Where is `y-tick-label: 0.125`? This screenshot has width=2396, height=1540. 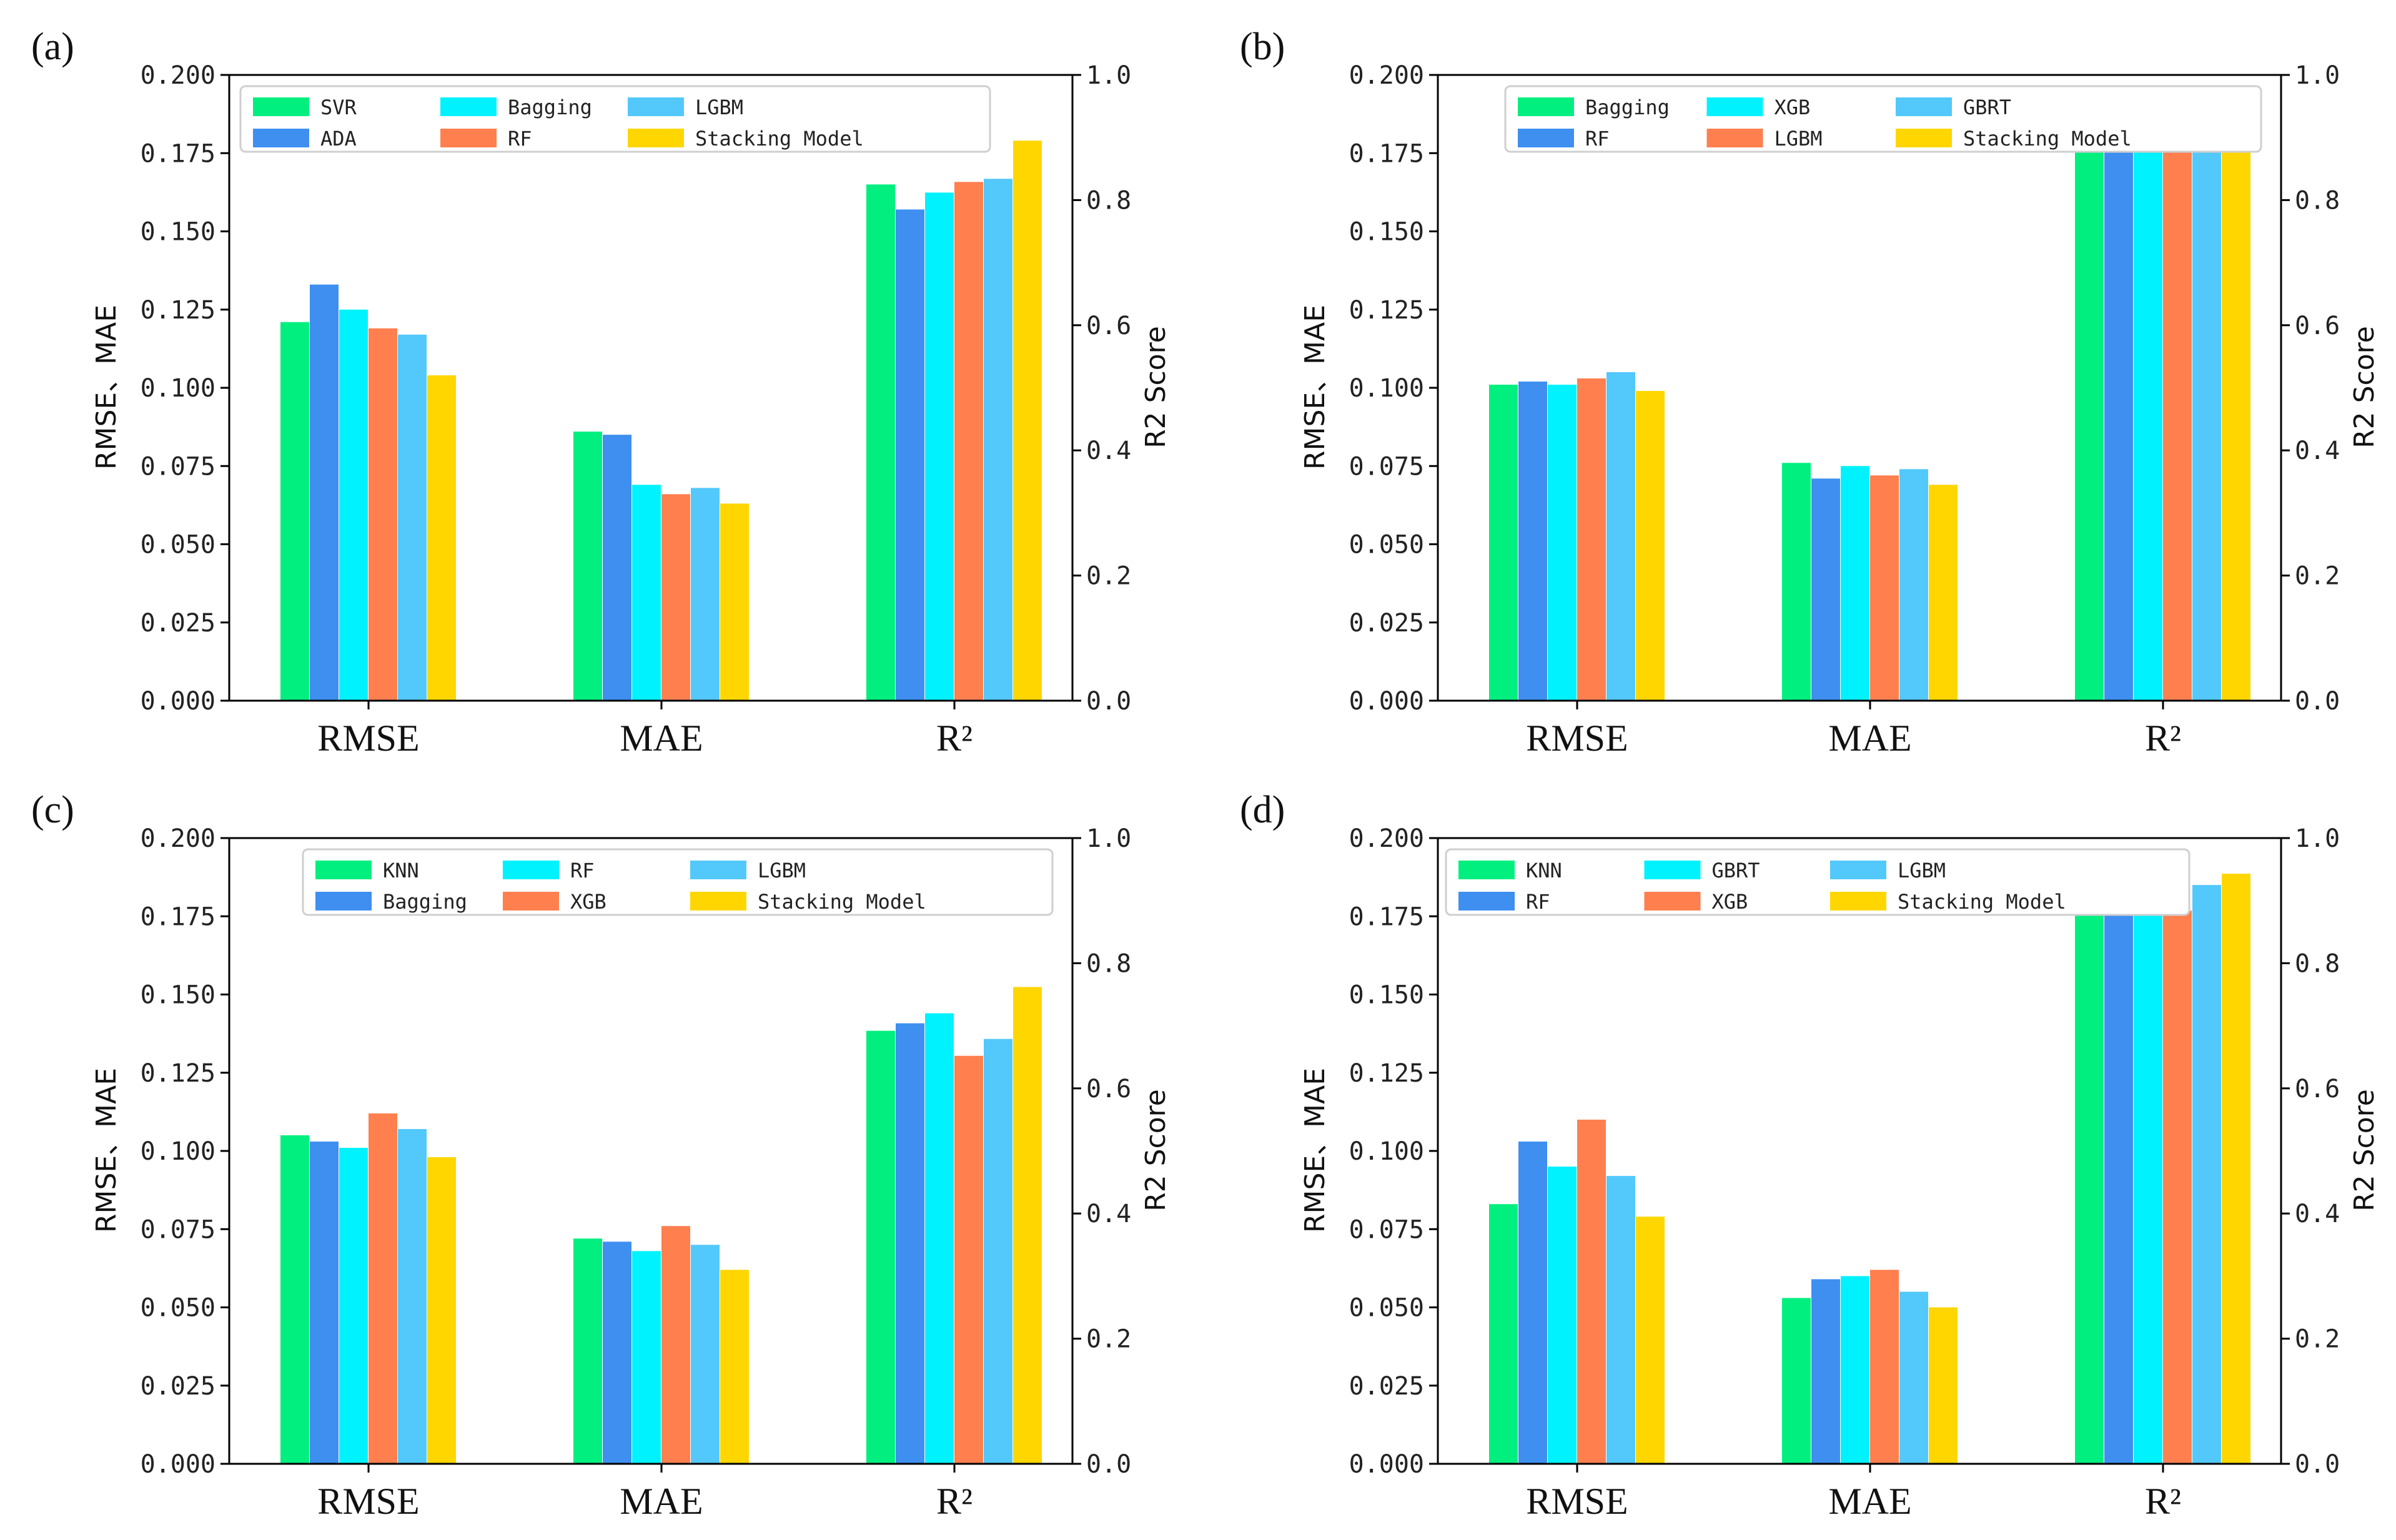 y-tick-label: 0.125 is located at coordinates (1386, 310).